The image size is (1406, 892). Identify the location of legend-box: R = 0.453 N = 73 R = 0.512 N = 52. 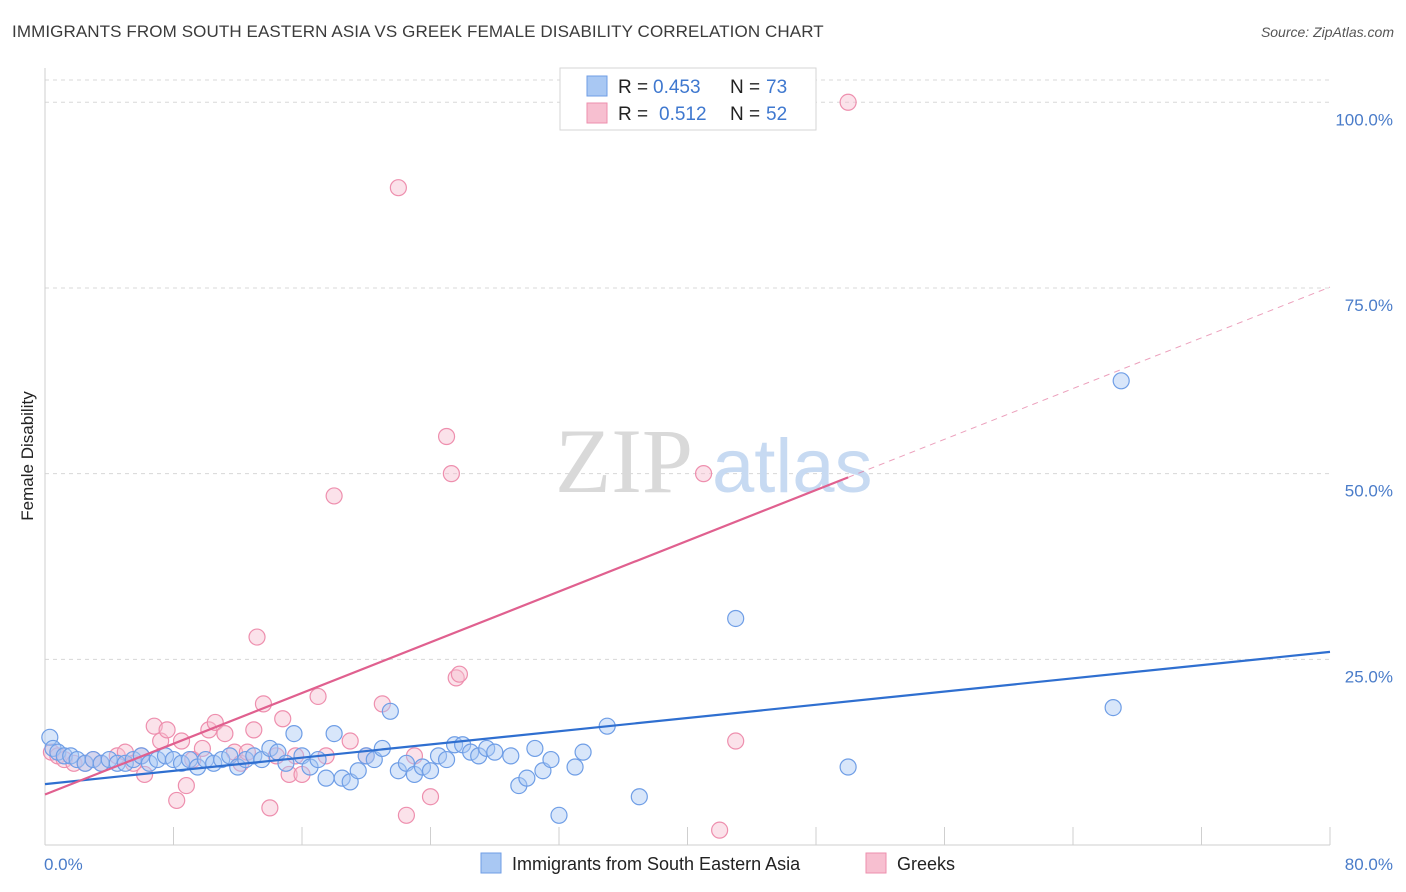
(688, 99).